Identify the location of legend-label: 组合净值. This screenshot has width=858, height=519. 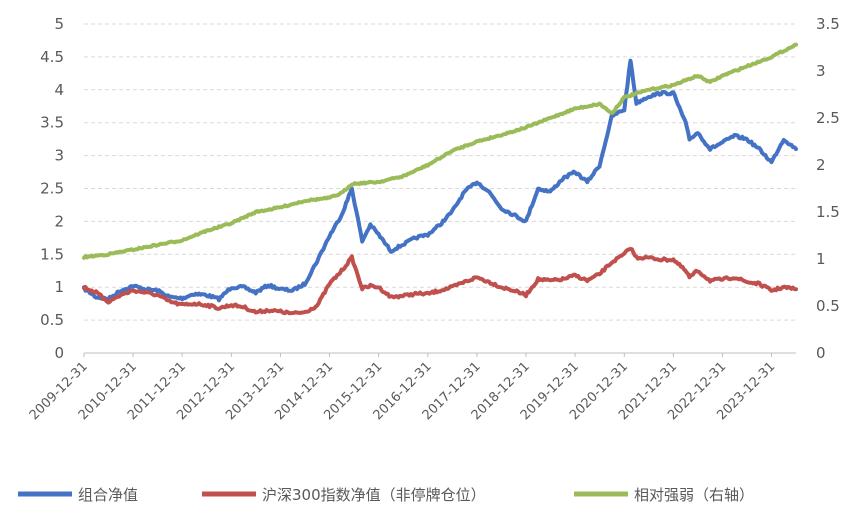
(108, 495).